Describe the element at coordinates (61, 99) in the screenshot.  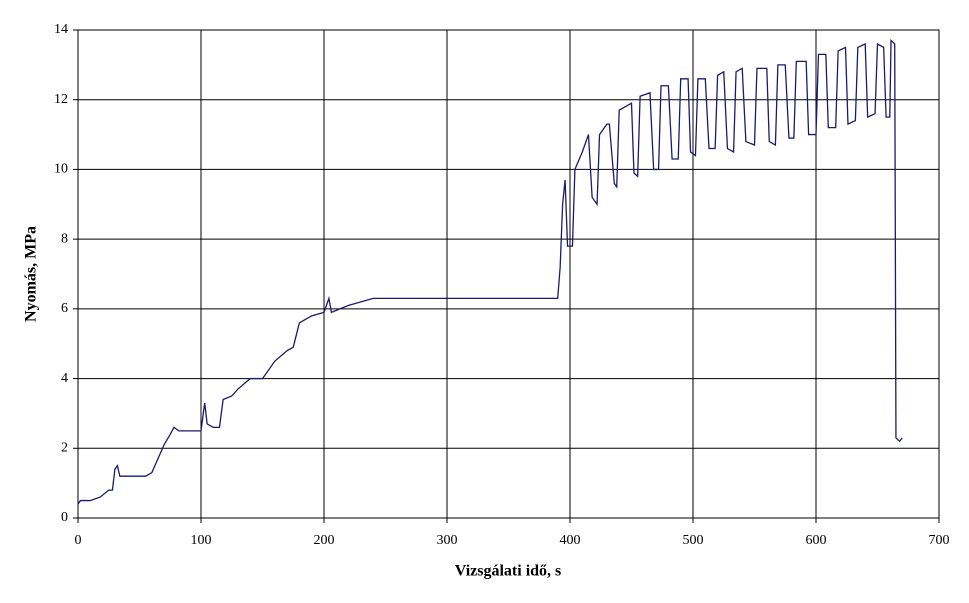
I see `y-tick-label: 12` at that location.